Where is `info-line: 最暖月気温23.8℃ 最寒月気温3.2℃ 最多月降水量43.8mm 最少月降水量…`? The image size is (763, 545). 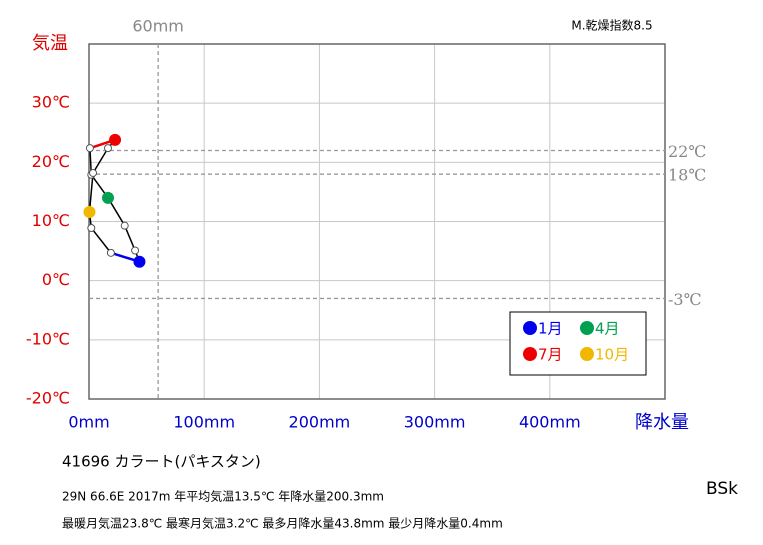 info-line: 最暖月気温23.8℃ 最寒月気温3.2℃ 最多月降水量43.8mm 最少月降水量… is located at coordinates (282, 523).